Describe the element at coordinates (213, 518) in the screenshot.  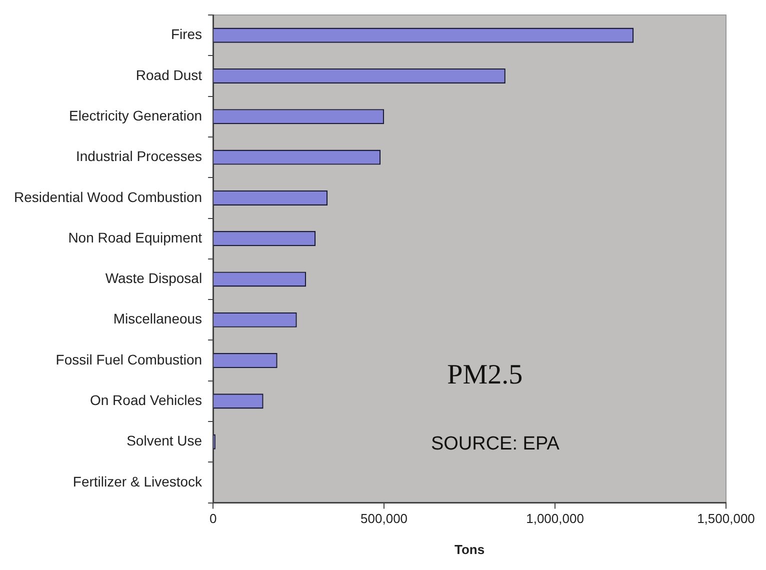
I see `x-tick-label: 0` at that location.